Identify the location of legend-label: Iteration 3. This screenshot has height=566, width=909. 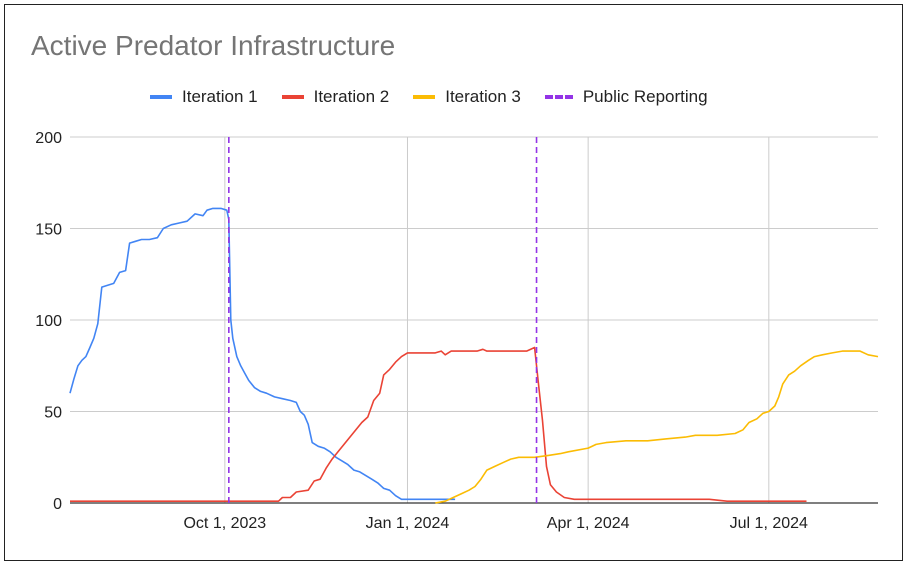
(483, 96).